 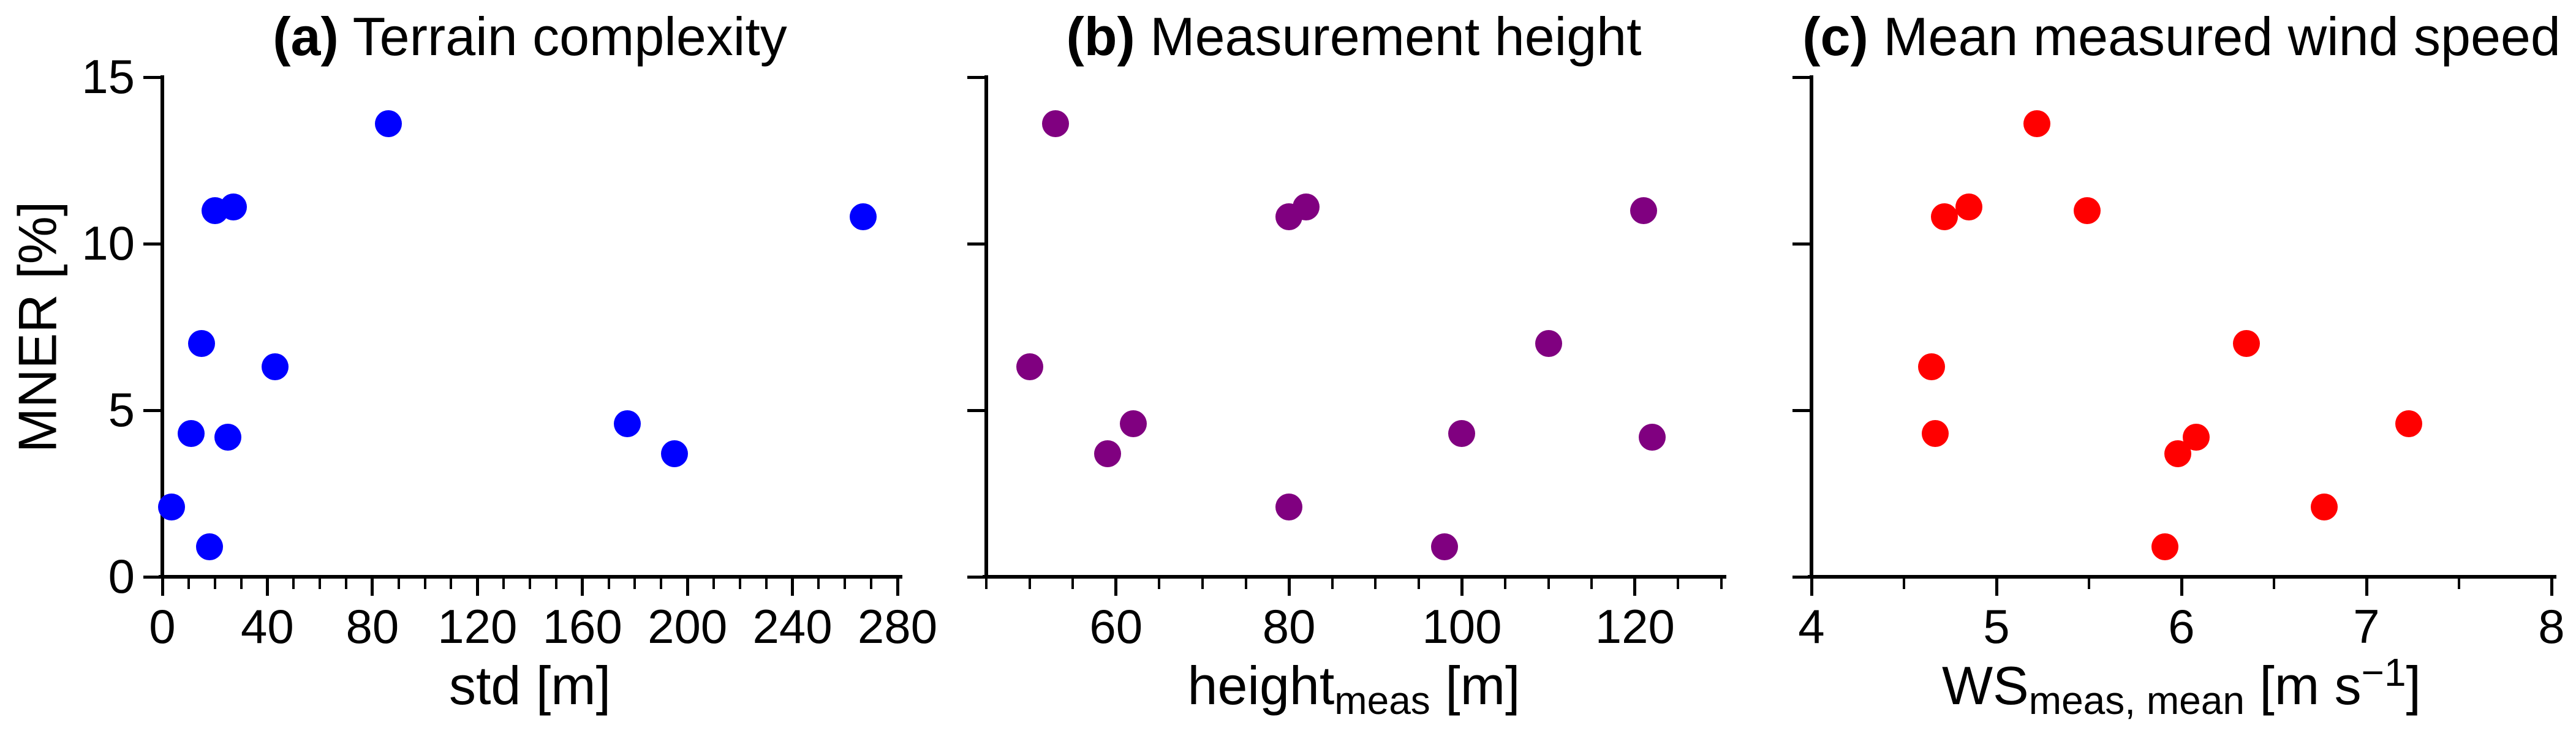 I want to click on x-axis-label-height: heightmeas [m], so click(x=1353, y=688).